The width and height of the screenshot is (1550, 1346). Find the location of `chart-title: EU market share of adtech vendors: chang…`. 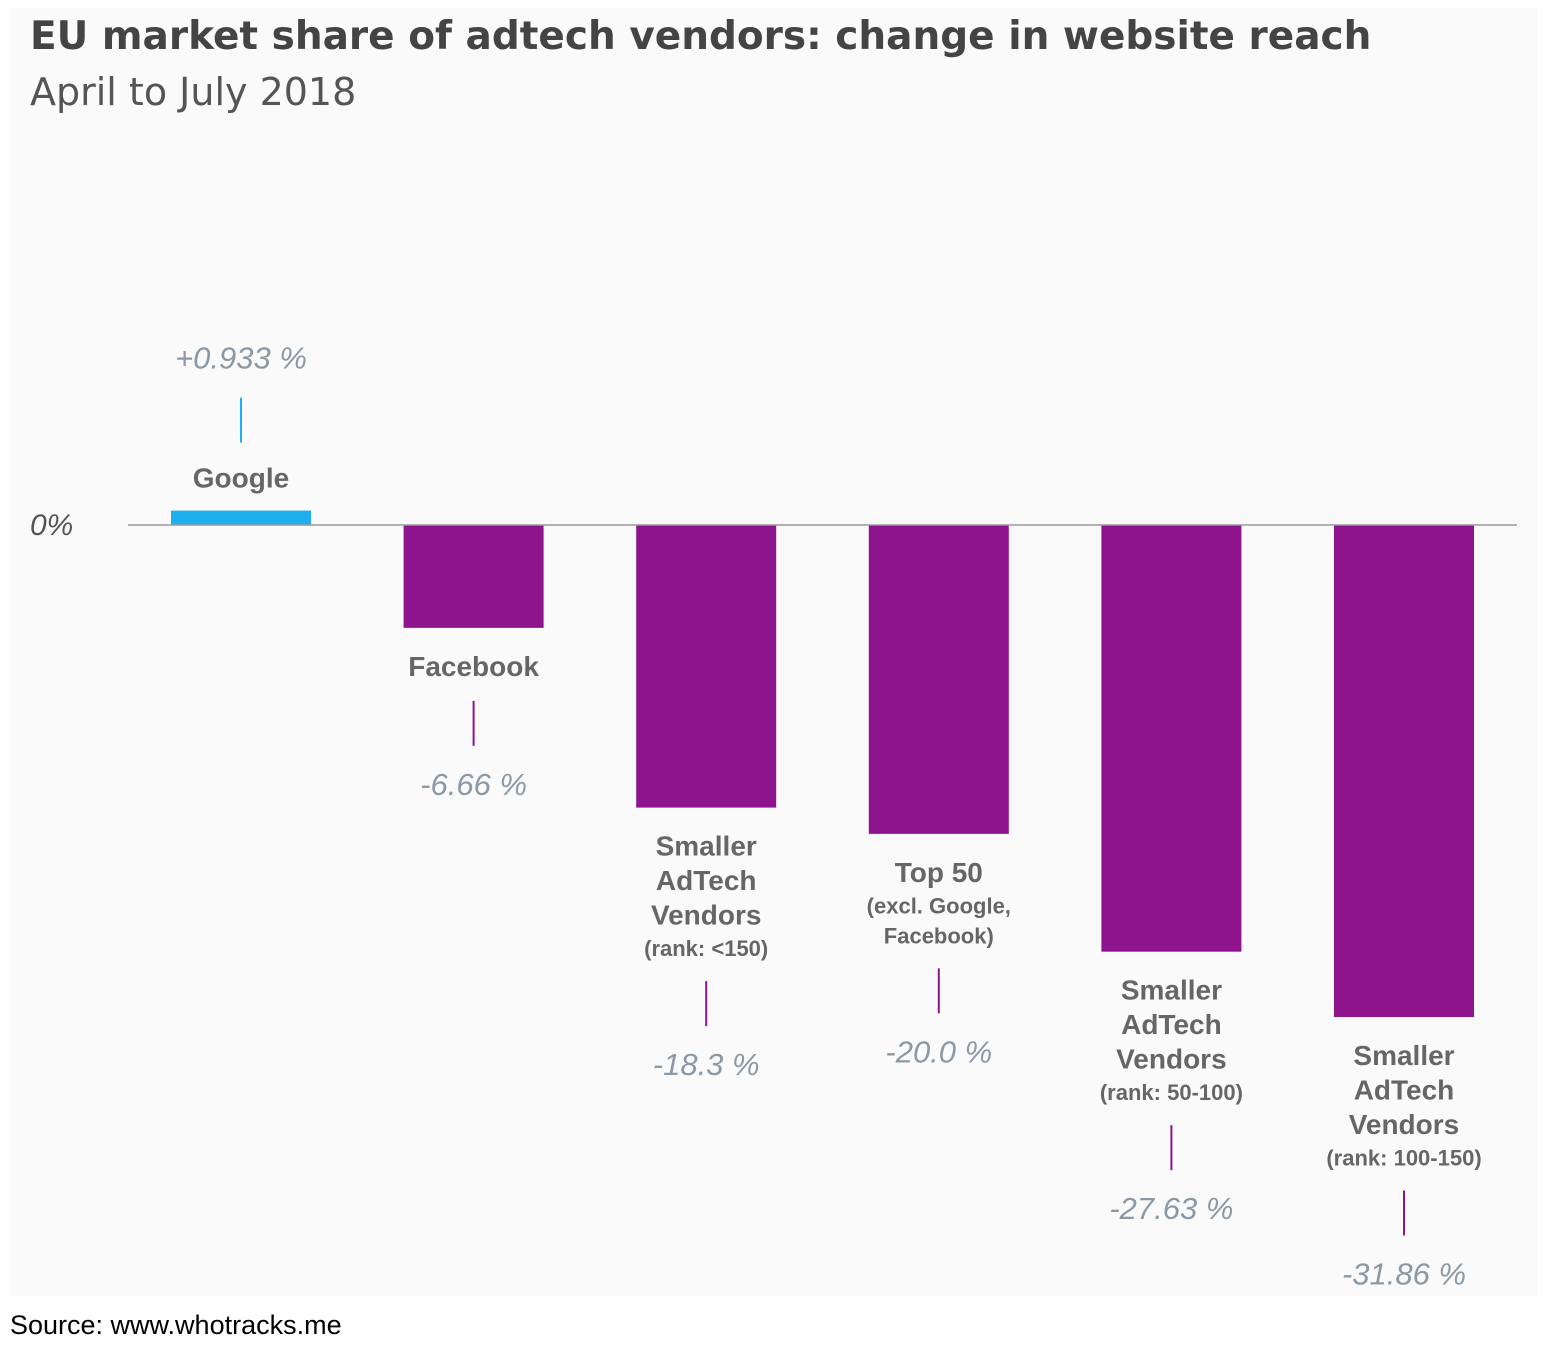

chart-title: EU market share of adtech vendors: chang… is located at coordinates (701, 36).